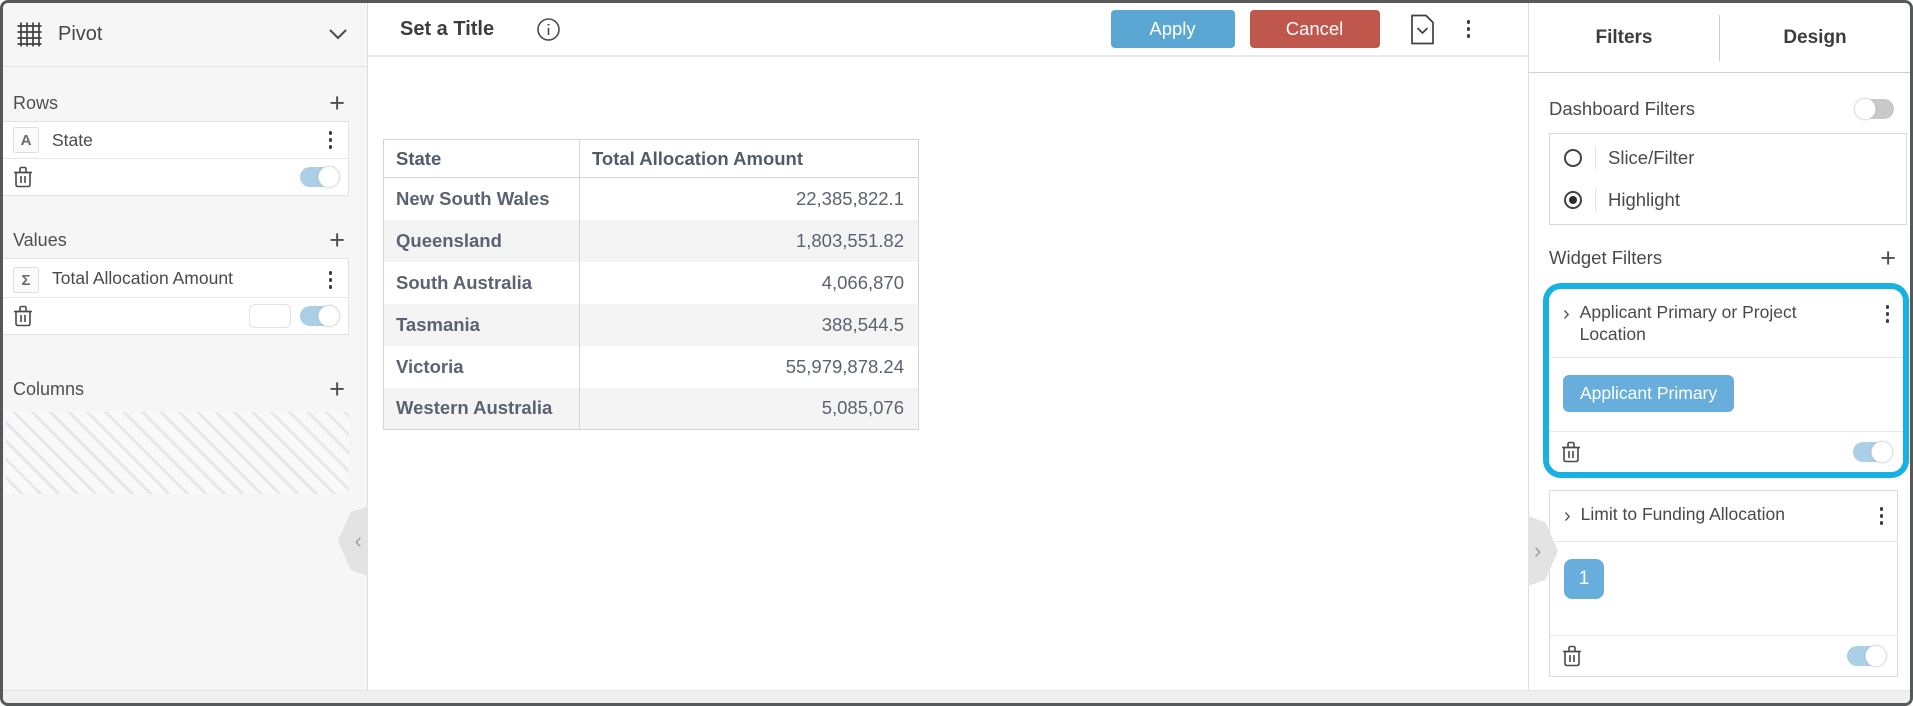 The image size is (1913, 706). I want to click on toolbar-menu-icon, so click(1469, 29).